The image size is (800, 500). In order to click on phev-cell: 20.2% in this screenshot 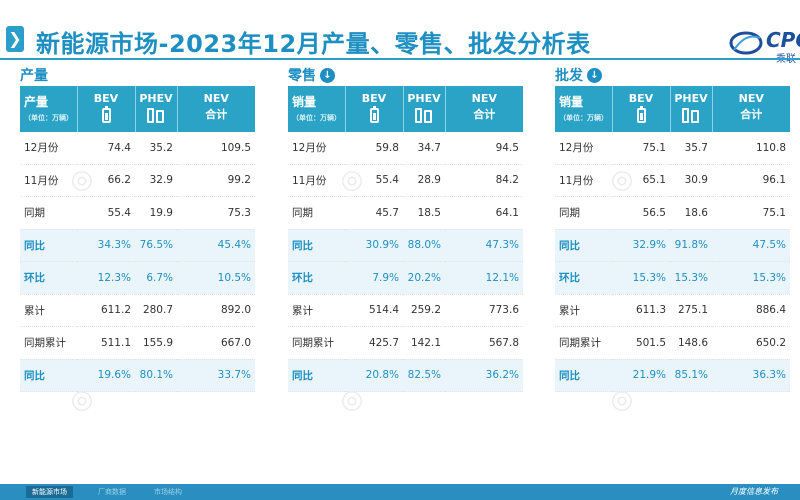, I will do `click(424, 278)`.